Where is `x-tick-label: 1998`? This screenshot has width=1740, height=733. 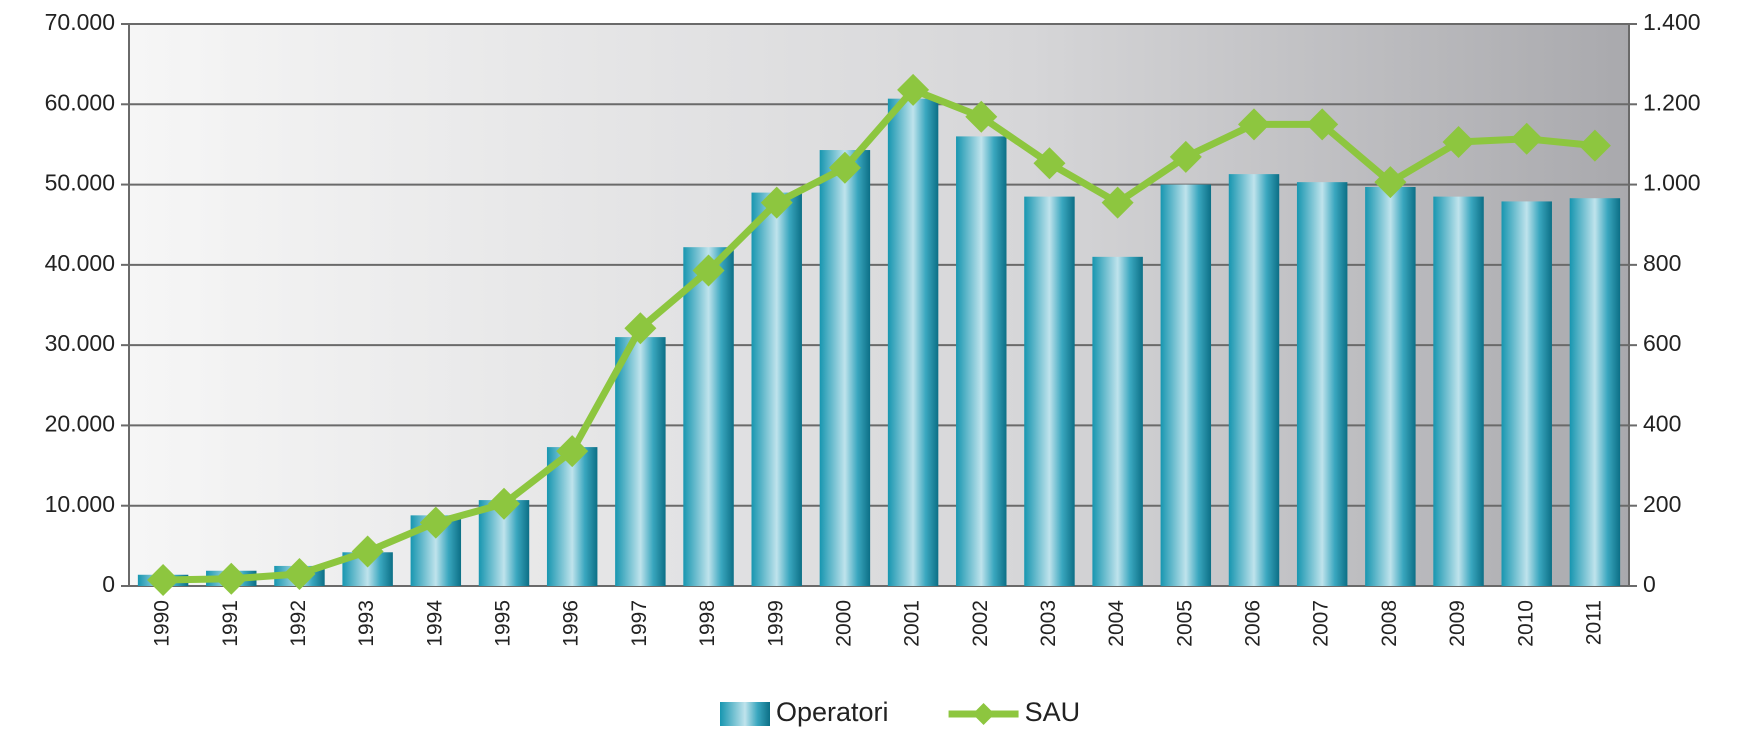
x-tick-label: 1998 is located at coordinates (707, 623).